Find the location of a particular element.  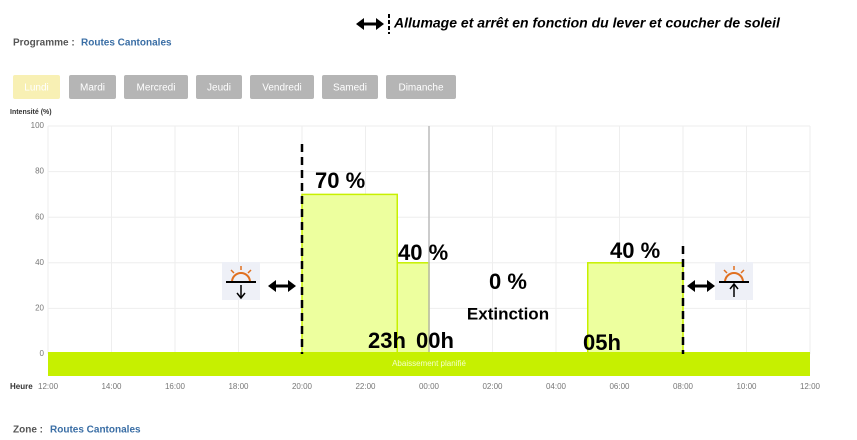

y-tick-label: 20 is located at coordinates (39, 308).